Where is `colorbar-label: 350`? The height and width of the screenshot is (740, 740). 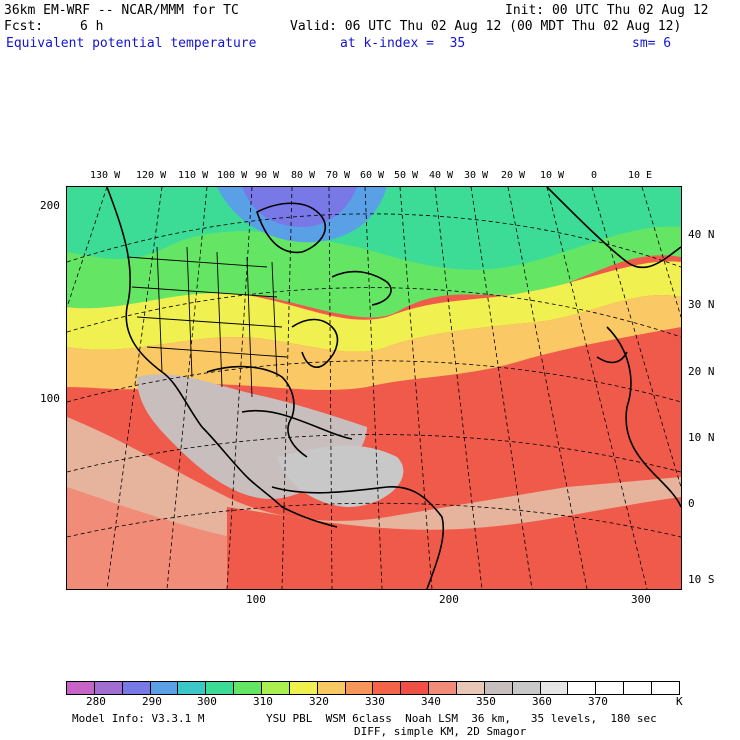 colorbar-label: 350 is located at coordinates (486, 701).